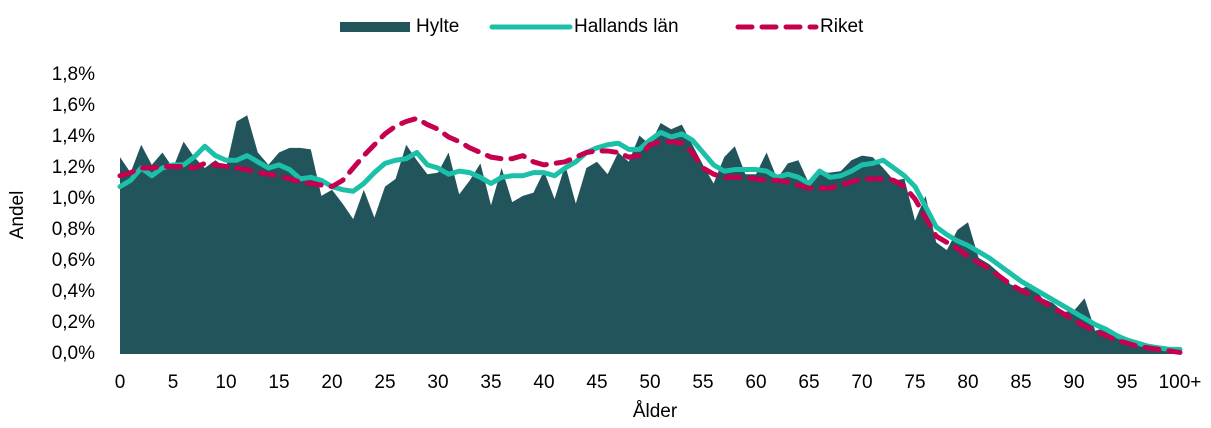  Describe the element at coordinates (1073, 382) in the screenshot. I see `x-tick-label: 90` at that location.